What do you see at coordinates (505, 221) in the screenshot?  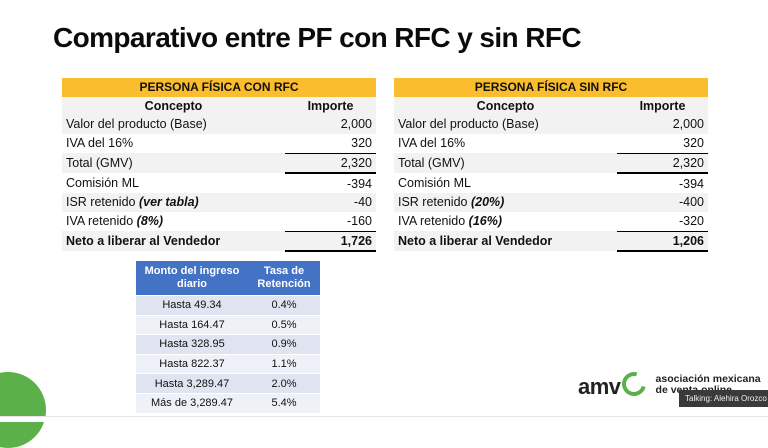 I see `concept-cell: IVA retenido (16%)` at bounding box center [505, 221].